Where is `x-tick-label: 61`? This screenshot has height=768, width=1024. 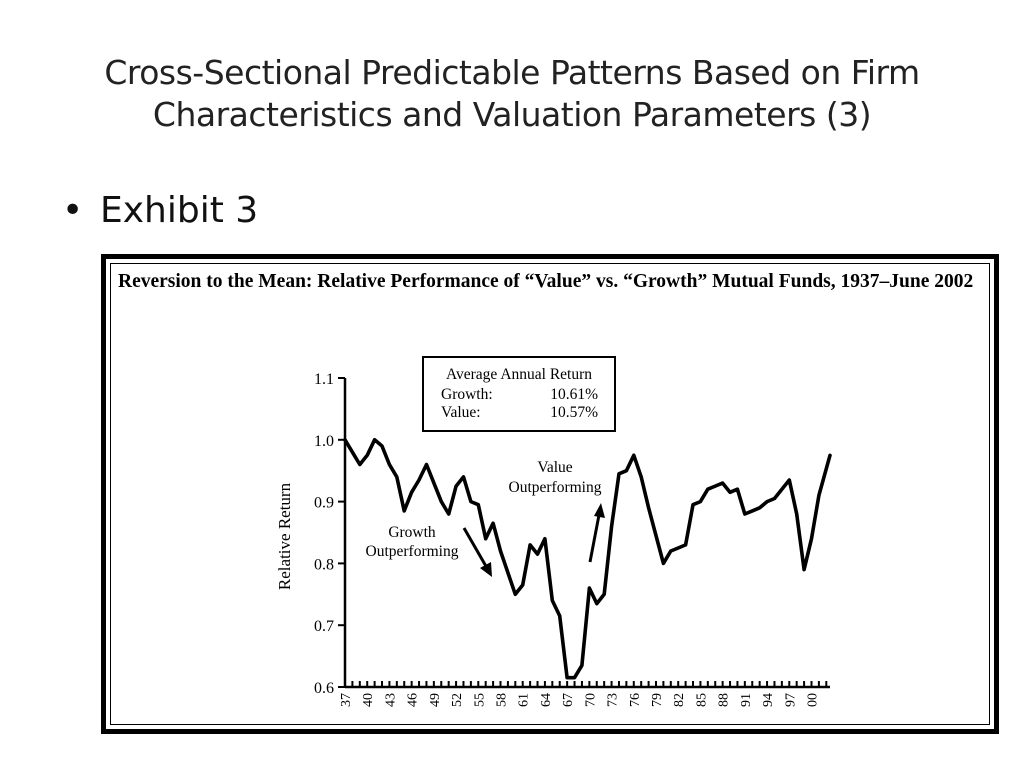 x-tick-label: 61 is located at coordinates (524, 700).